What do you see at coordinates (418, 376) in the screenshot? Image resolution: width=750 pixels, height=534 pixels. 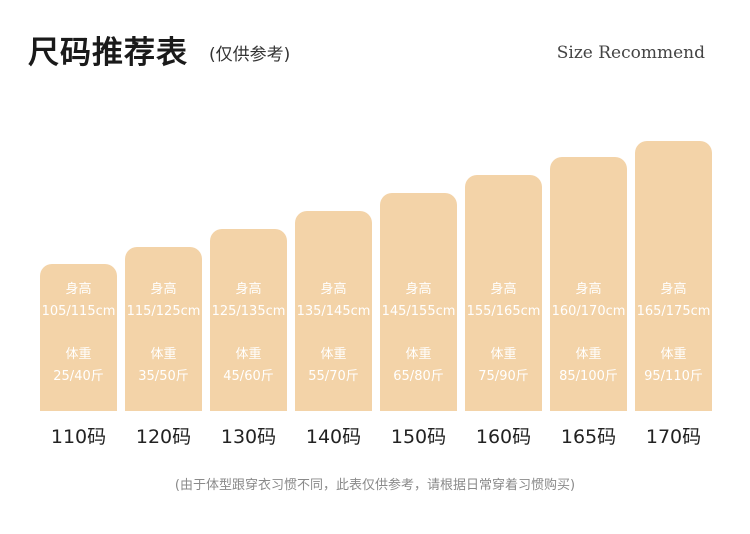 I see `weight-value: 65/80斤` at bounding box center [418, 376].